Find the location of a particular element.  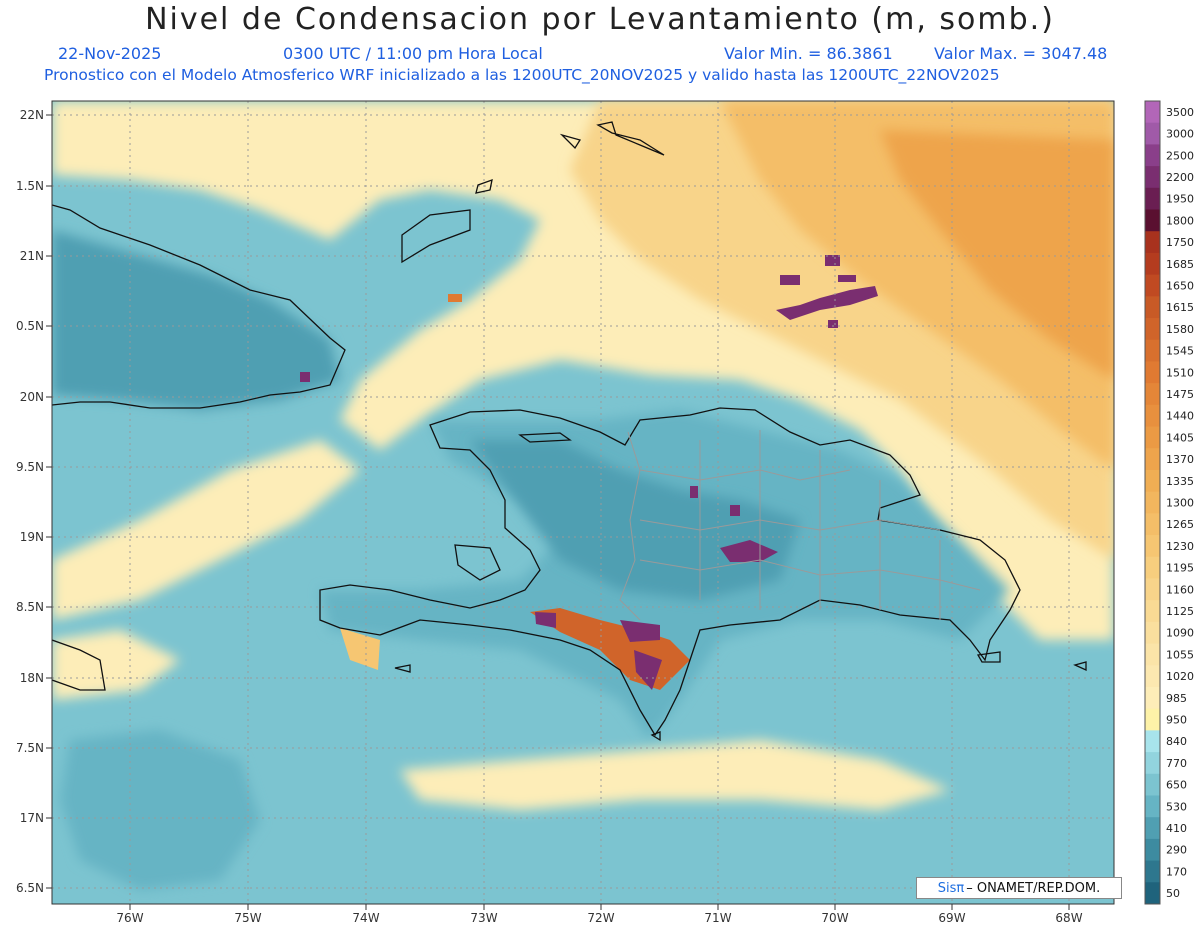

lat-label: 6.5N is located at coordinates (30, 888).